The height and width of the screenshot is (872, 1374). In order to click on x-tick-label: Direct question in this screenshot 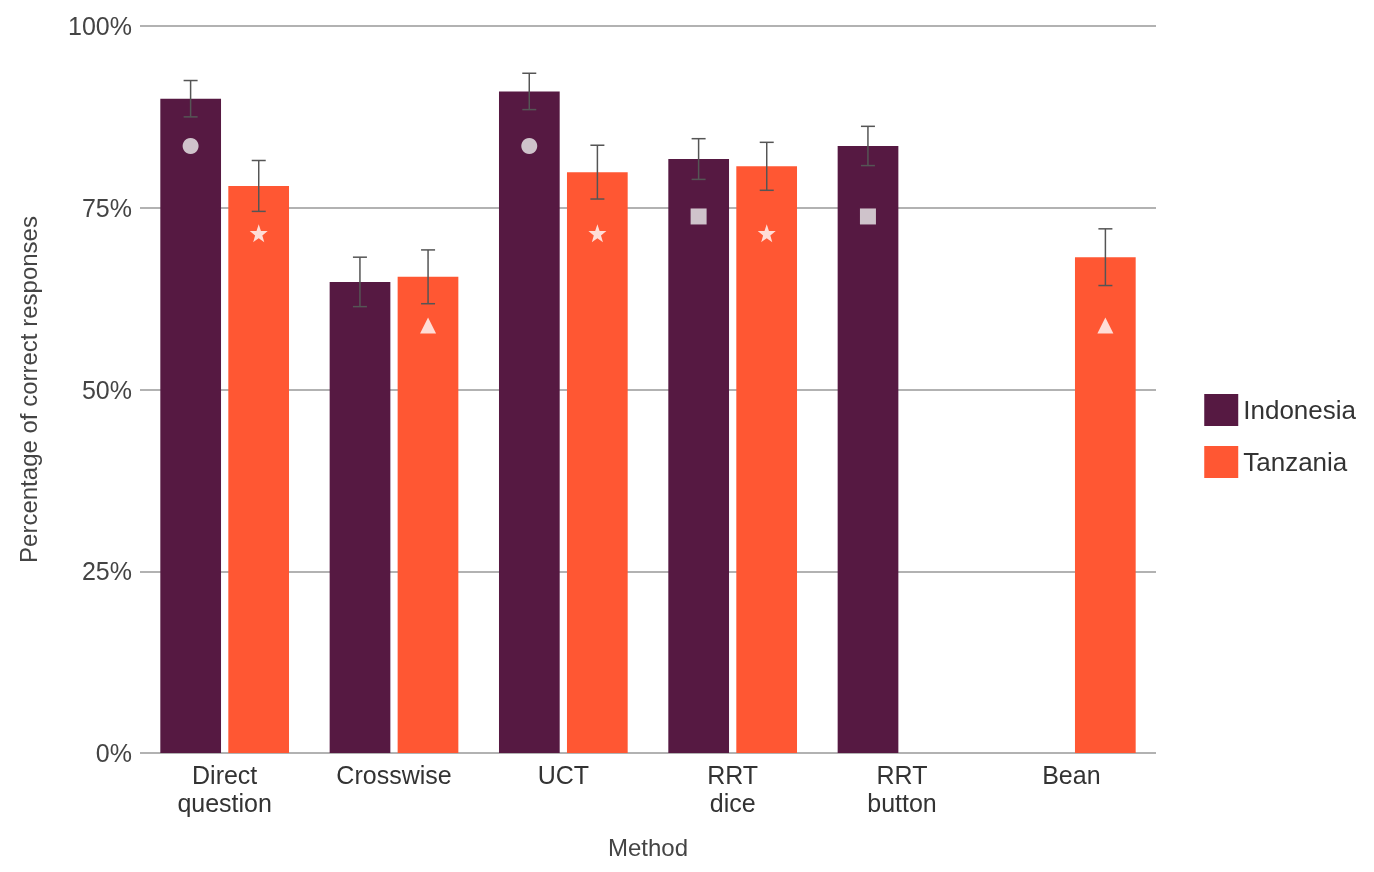, I will do `click(224, 789)`.